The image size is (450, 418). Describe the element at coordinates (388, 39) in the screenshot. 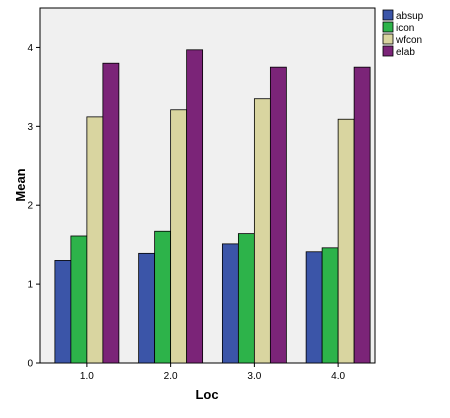

I see `legend-swatch-wfcon` at that location.